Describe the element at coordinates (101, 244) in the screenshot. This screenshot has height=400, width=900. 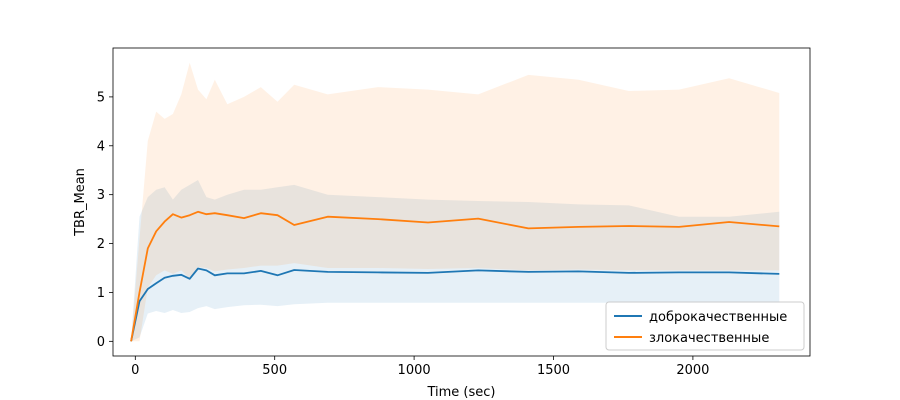
I see `y-tick-label: 2` at that location.